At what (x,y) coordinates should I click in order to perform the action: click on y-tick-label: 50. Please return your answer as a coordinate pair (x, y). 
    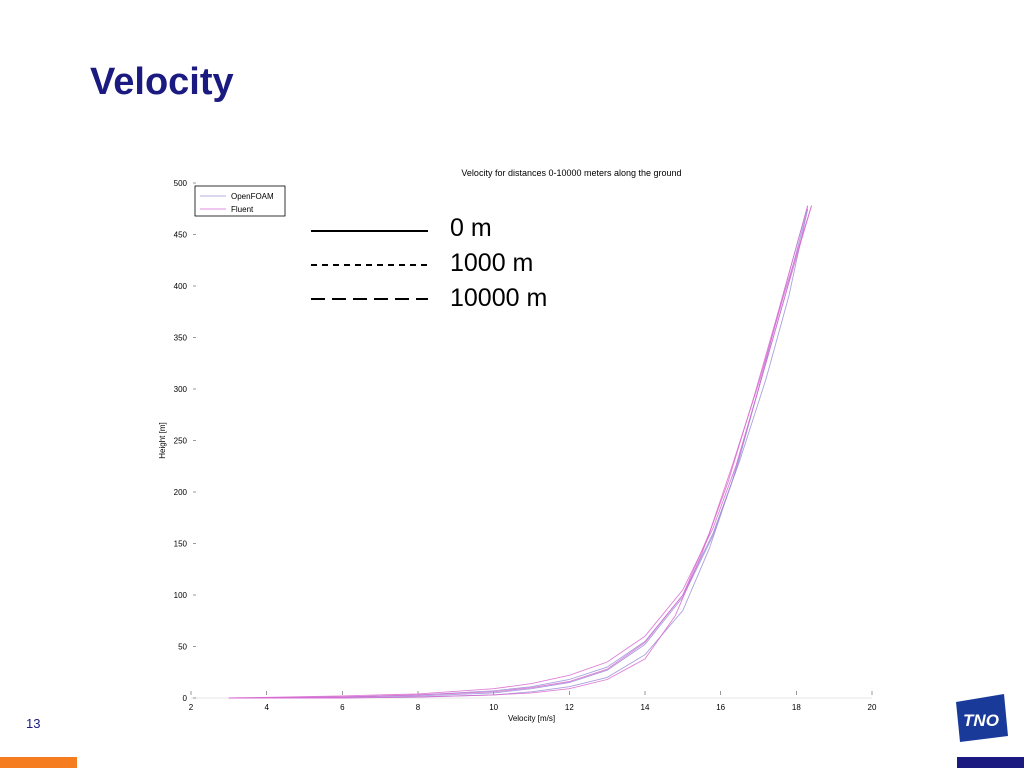
    Looking at the image, I should click on (182, 647).